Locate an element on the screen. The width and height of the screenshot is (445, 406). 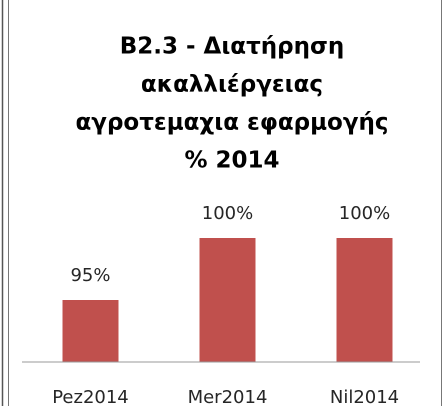
x-tick-label: Pez2014 is located at coordinates (90, 396).